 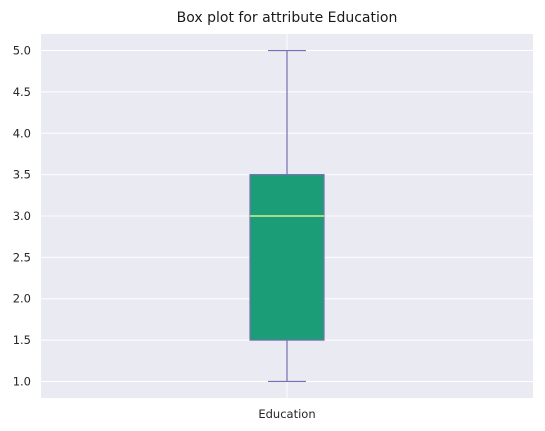 I want to click on box-iqr, so click(x=287, y=257).